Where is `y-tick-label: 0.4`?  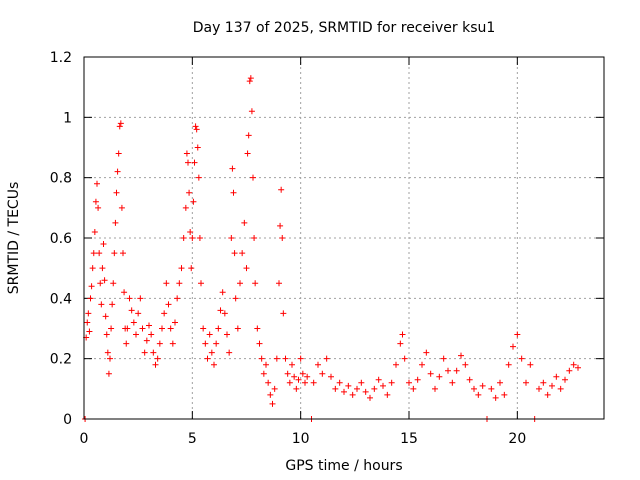
y-tick-label: 0.4 is located at coordinates (61, 299).